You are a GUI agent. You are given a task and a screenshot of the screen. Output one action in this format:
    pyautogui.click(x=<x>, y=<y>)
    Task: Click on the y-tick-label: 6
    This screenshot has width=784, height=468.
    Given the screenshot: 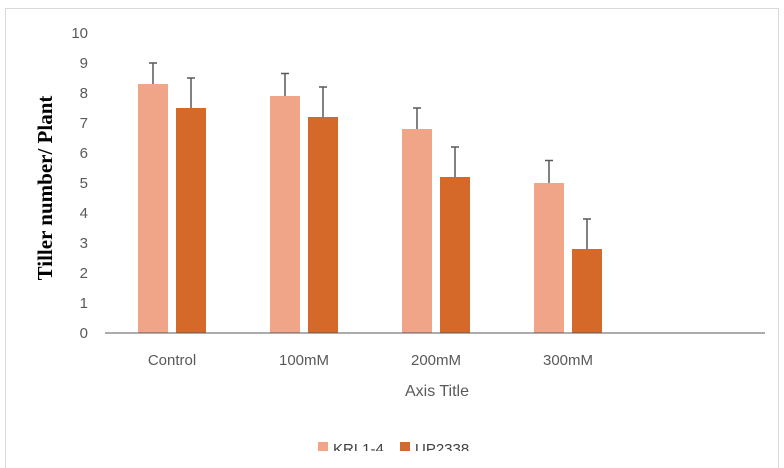 What is the action you would take?
    pyautogui.click(x=84, y=153)
    